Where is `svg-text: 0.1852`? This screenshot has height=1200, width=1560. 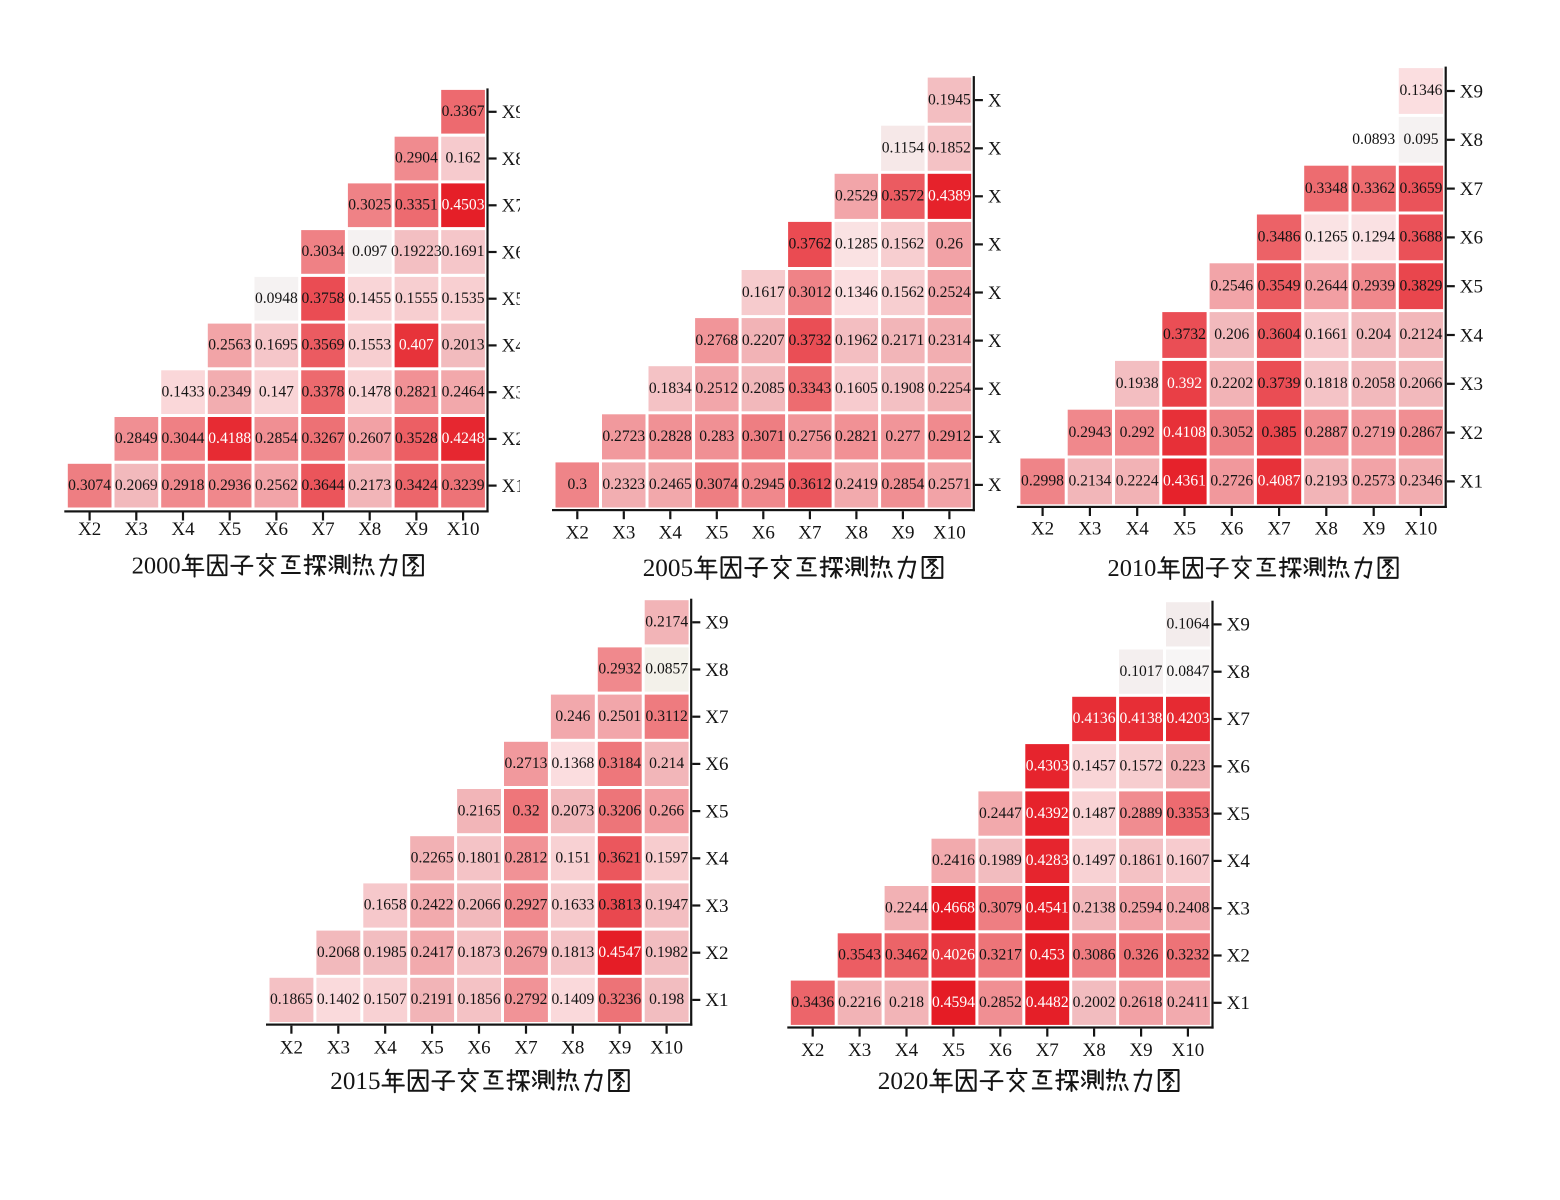
svg-text: 0.1852 is located at coordinates (949, 148).